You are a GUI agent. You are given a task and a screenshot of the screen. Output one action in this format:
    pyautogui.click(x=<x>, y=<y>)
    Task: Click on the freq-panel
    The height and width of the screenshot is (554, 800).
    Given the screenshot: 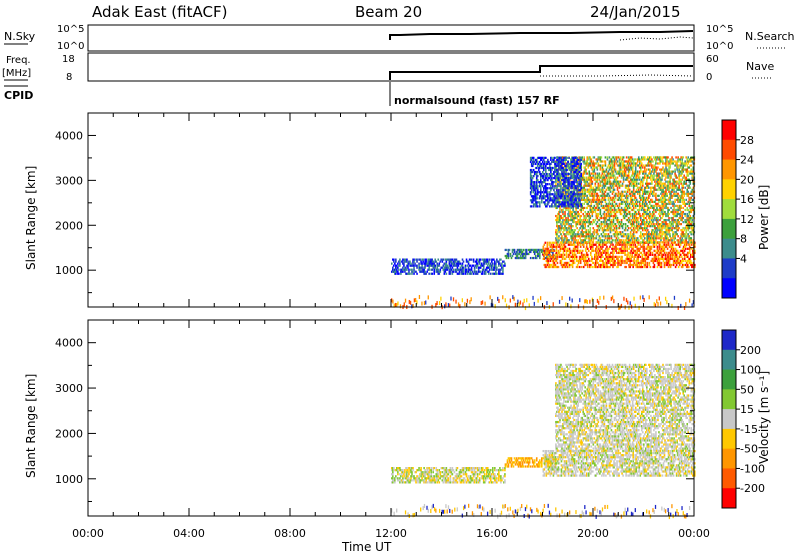 What is the action you would take?
    pyautogui.click(x=391, y=67)
    